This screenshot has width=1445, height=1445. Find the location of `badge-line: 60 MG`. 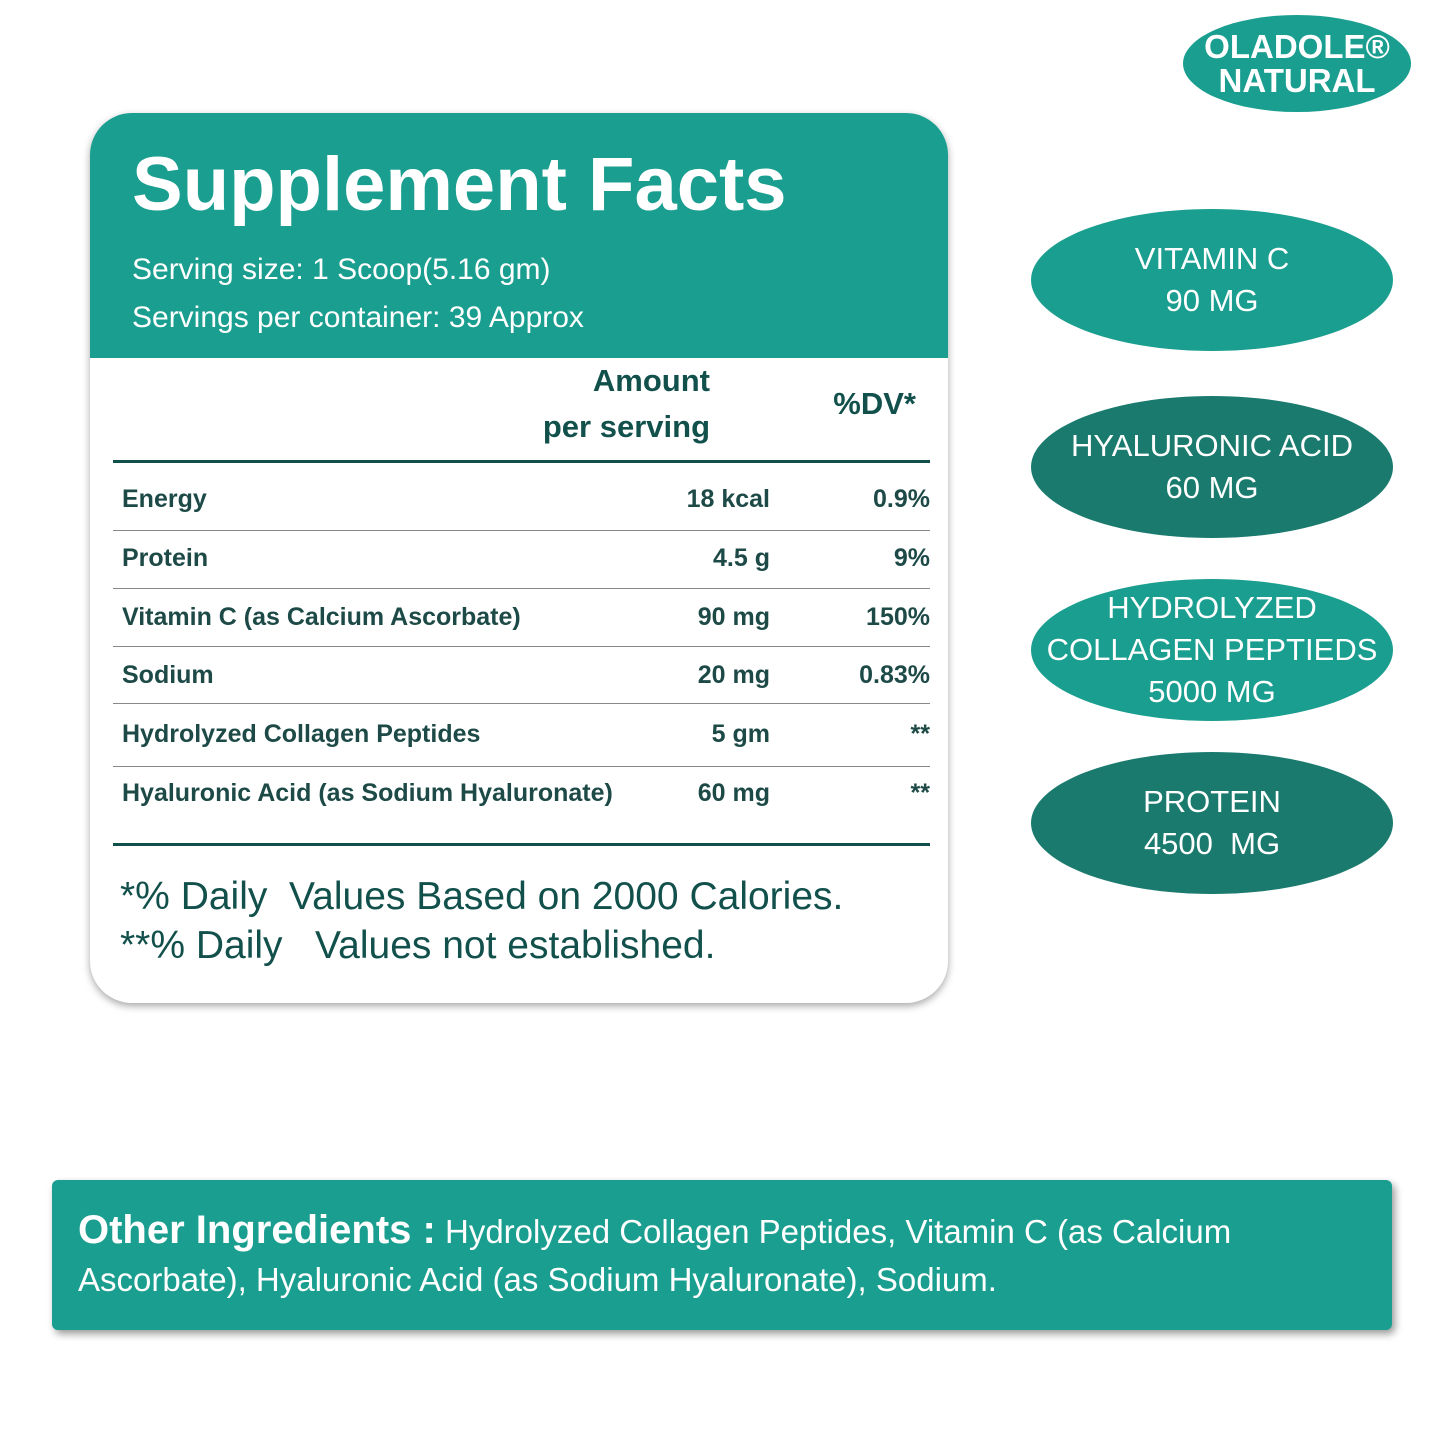

badge-line: 60 MG is located at coordinates (1212, 487).